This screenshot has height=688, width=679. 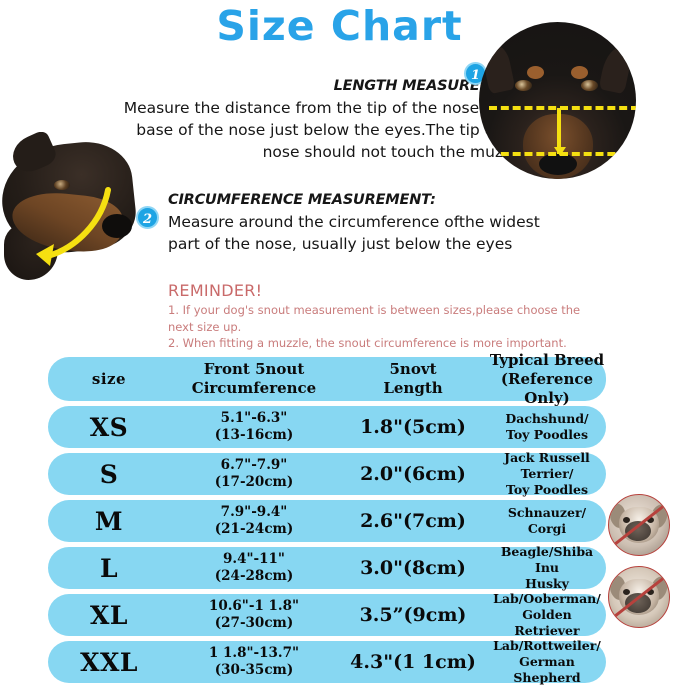 I want to click on doberman-side-photo, so click(x=75, y=208).